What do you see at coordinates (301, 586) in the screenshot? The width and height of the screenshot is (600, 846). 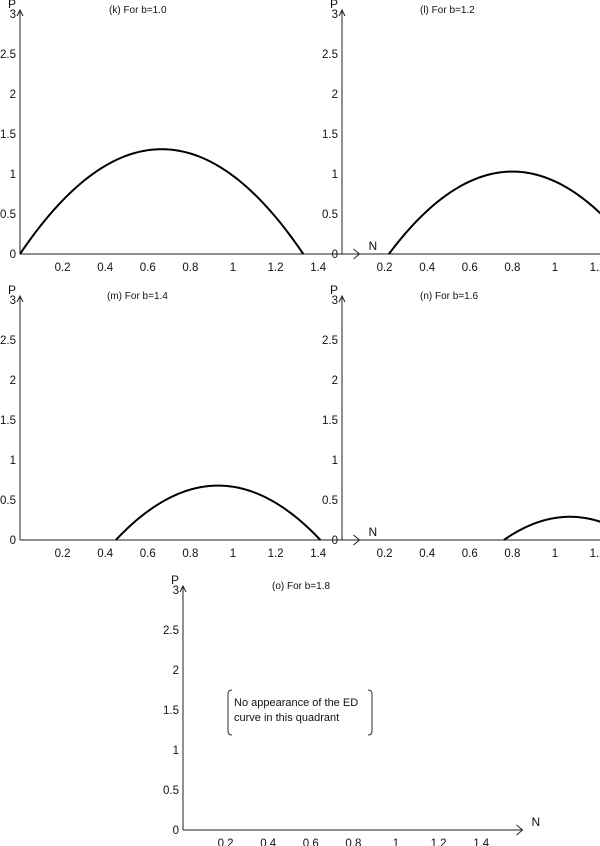 I see `panel-title: (o) For b=1.8` at bounding box center [301, 586].